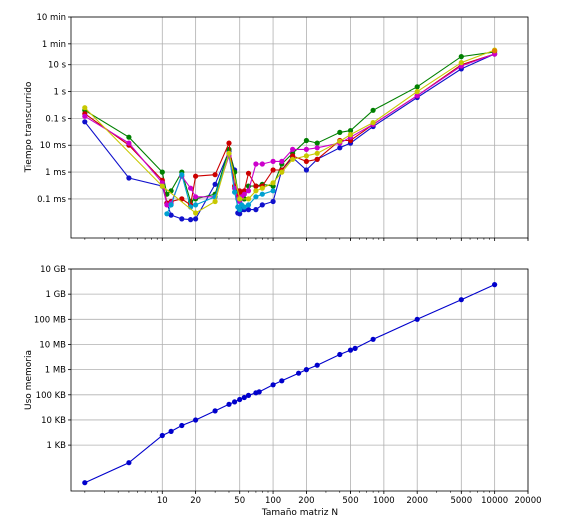 The height and width of the screenshot is (522, 562). Describe the element at coordinates (53, 146) in the screenshot. I see `time-y-tick-label: 10 ms` at that location.